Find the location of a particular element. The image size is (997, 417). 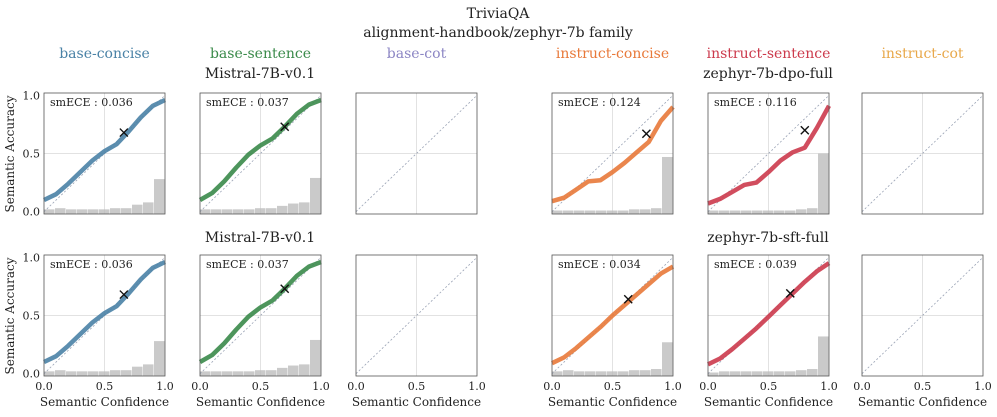

panel-row1-instruct-cot is located at coordinates (922, 153).